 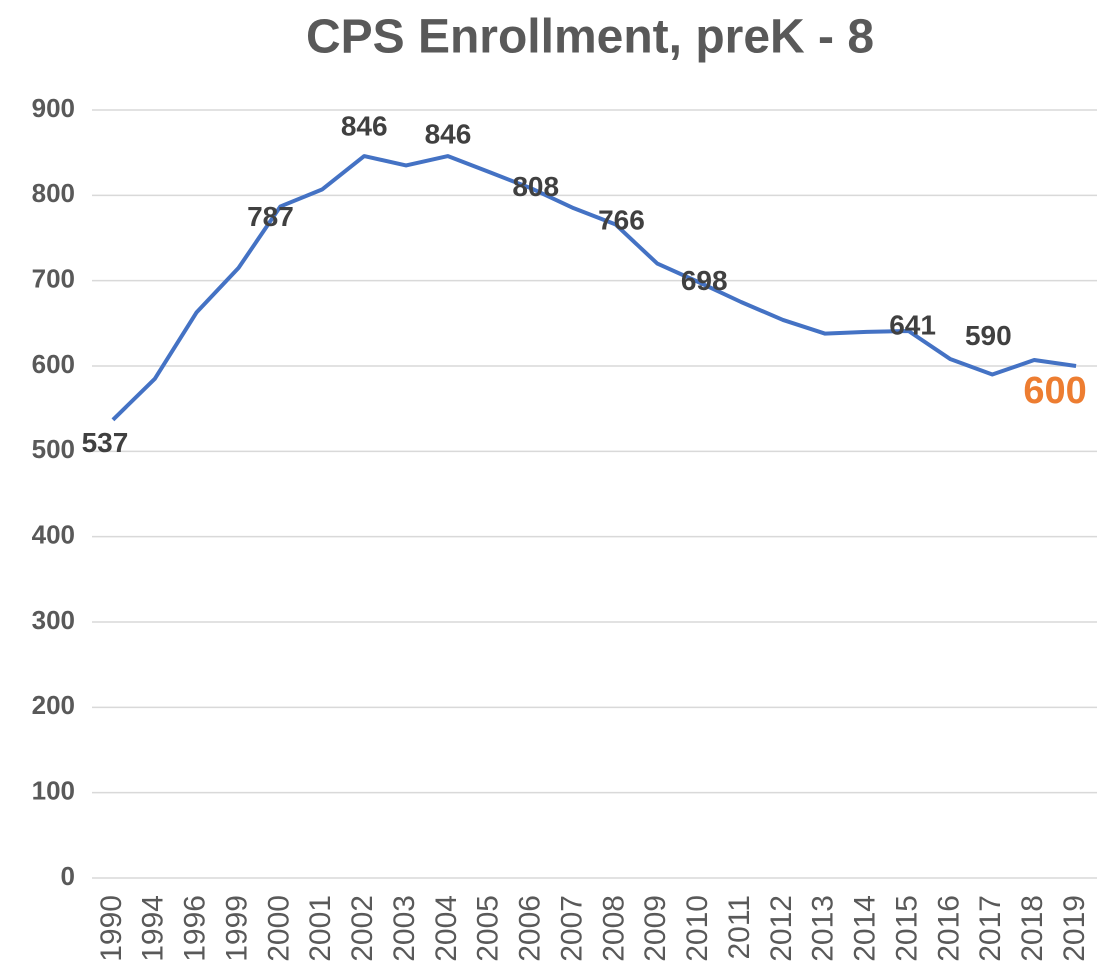 I want to click on x-tick-label: 2019, so click(x=1074, y=928).